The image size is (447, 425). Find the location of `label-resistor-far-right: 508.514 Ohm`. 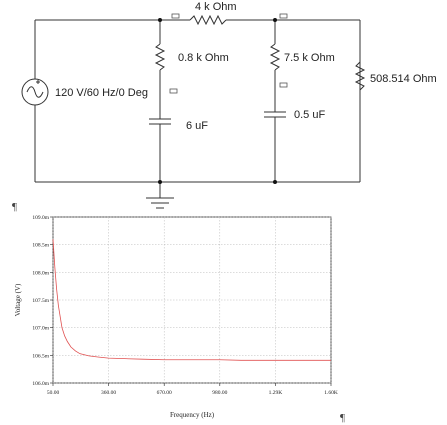

label-resistor-far-right: 508.514 Ohm is located at coordinates (403, 79).